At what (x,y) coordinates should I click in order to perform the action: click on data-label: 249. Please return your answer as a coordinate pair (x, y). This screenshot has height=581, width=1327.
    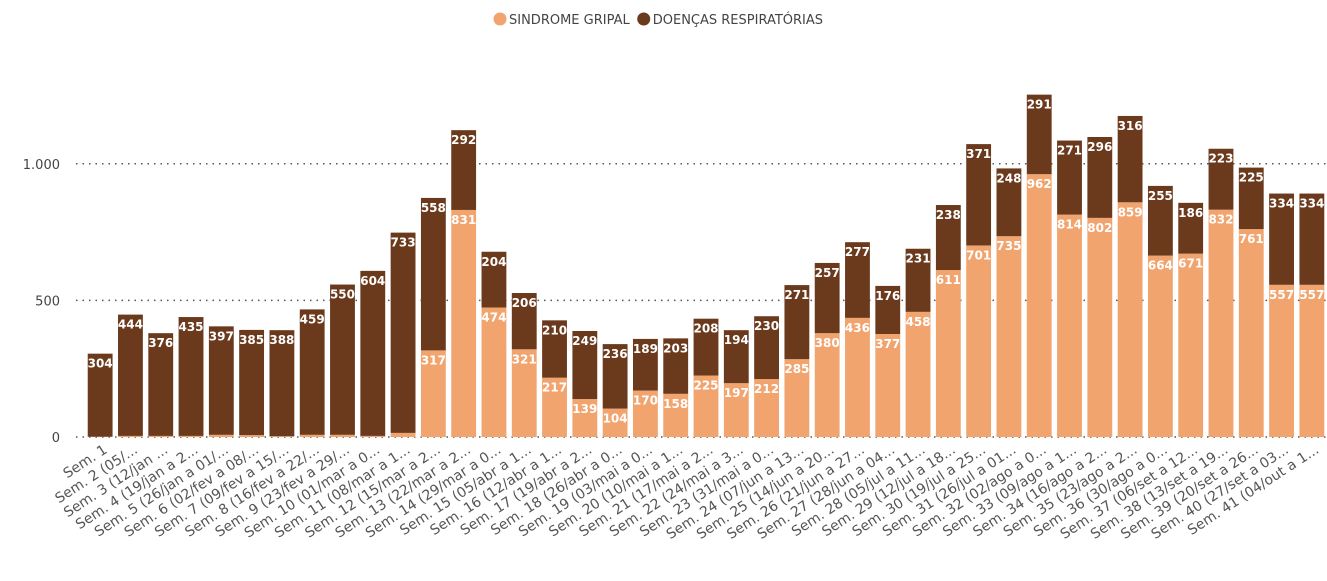
    Looking at the image, I should click on (584, 341).